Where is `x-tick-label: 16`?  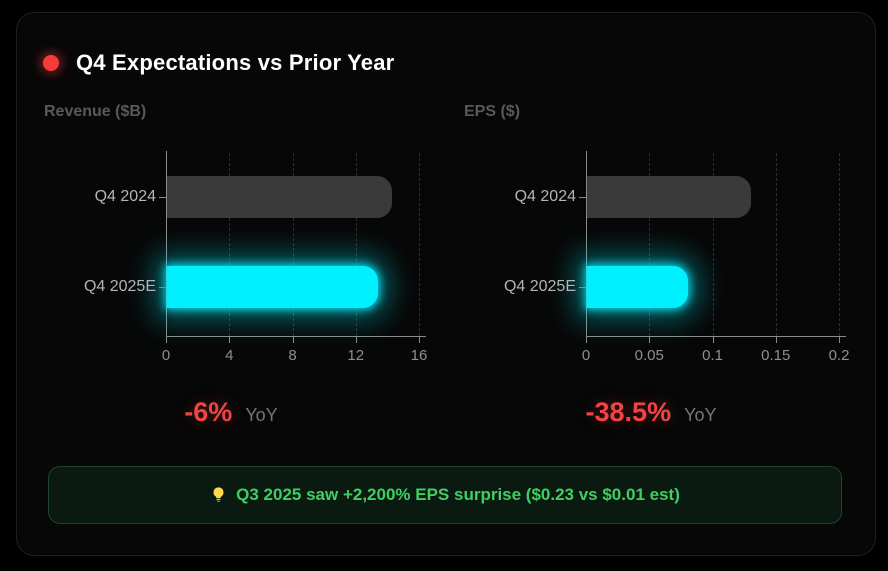 x-tick-label: 16 is located at coordinates (419, 355).